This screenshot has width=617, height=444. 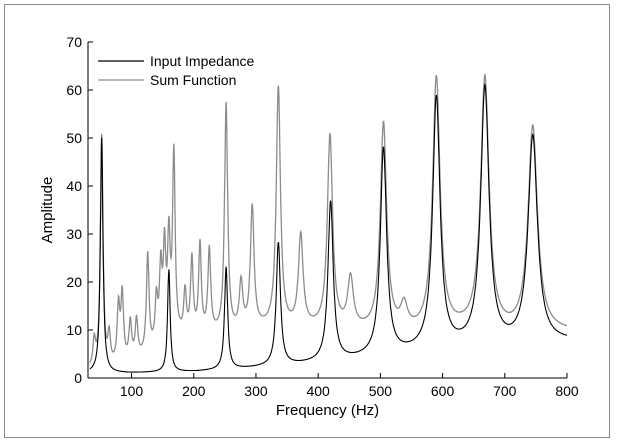 I want to click on x-tick-label: 300, so click(x=256, y=391).